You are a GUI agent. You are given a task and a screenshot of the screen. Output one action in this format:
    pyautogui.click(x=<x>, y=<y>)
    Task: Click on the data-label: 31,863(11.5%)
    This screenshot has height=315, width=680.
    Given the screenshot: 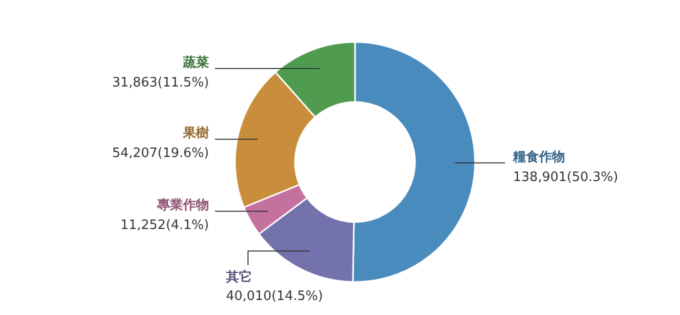 What is the action you would take?
    pyautogui.click(x=160, y=82)
    